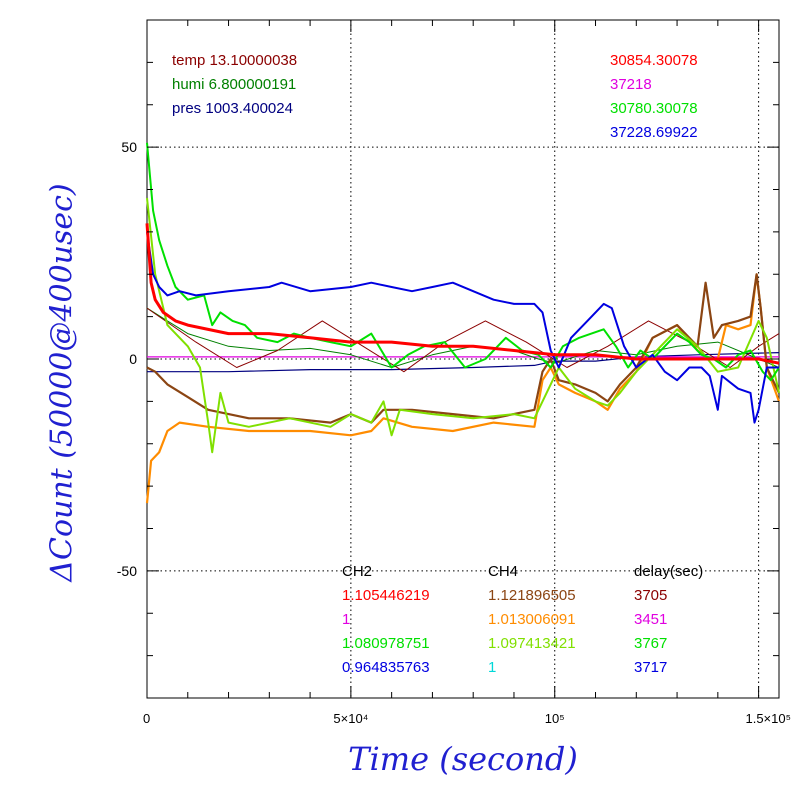 This screenshot has width=797, height=797. Describe the element at coordinates (146, 718) in the screenshot. I see `x-tick-label: 0` at that location.